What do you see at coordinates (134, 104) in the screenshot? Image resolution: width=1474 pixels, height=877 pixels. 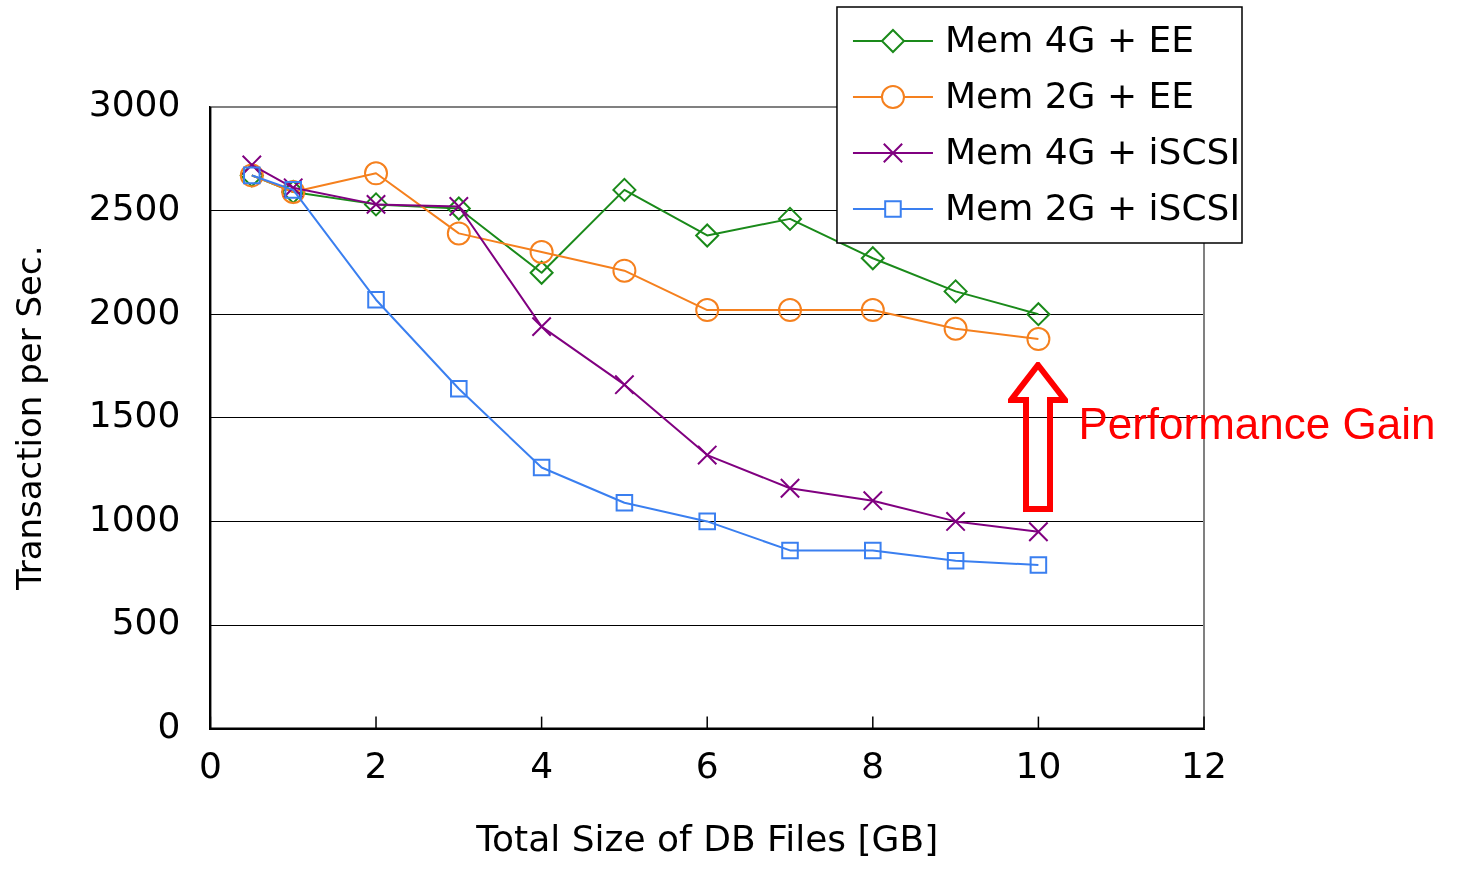 I see `y-tick-label: 3000` at bounding box center [134, 104].